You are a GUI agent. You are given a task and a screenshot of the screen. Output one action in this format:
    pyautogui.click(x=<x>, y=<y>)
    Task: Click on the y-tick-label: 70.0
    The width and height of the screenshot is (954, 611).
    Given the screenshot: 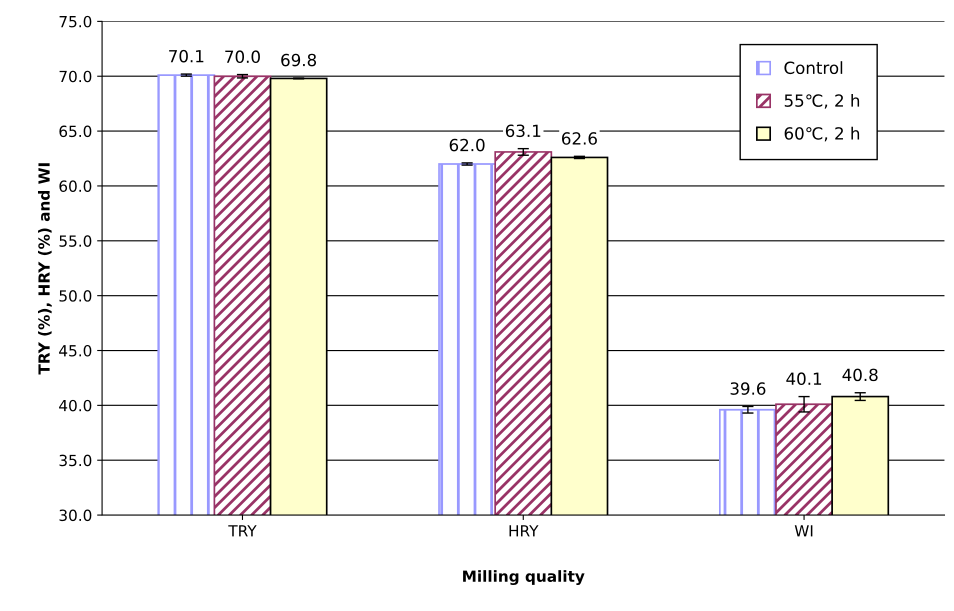 What is the action you would take?
    pyautogui.click(x=76, y=76)
    